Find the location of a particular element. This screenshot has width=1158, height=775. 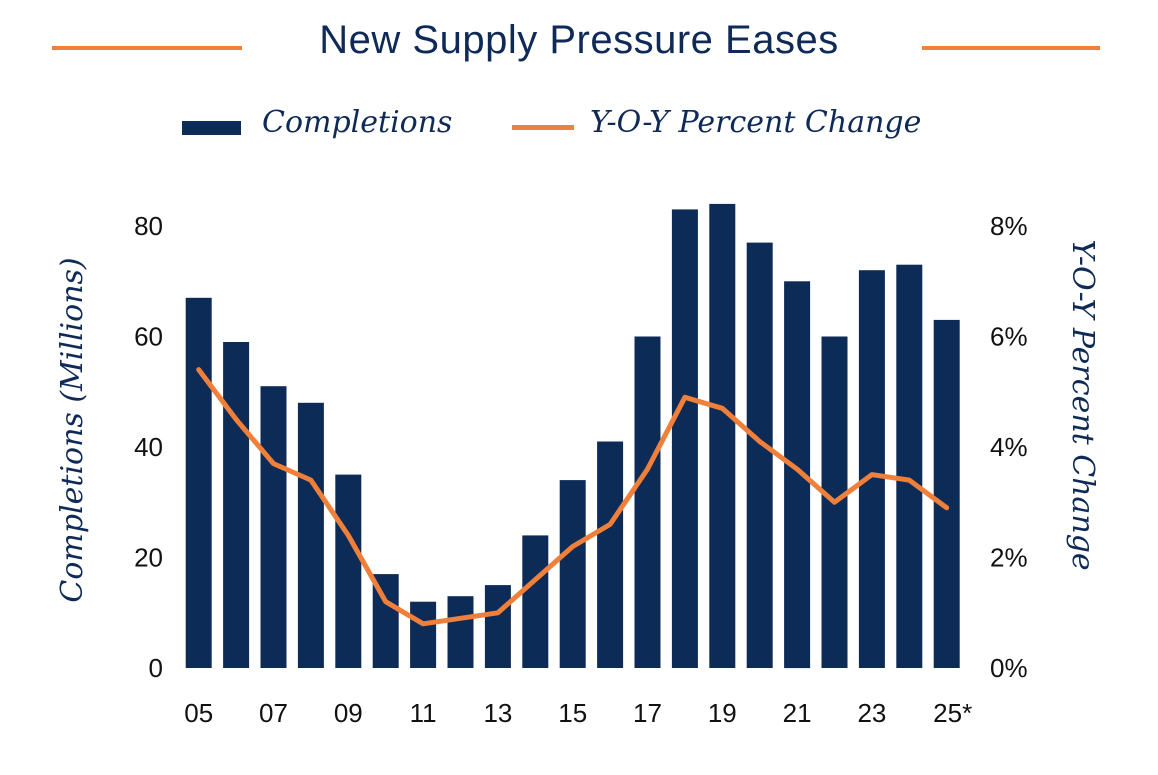

x-tick-09: 09 is located at coordinates (348, 713).